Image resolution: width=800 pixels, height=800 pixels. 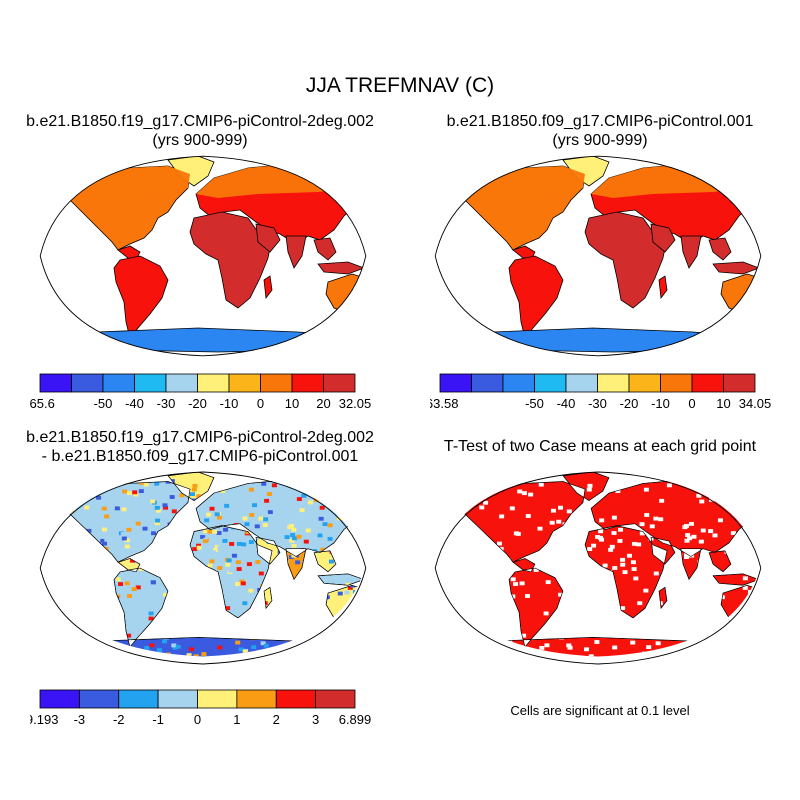 I want to click on colorbar-label: 6.899, so click(x=355, y=719).